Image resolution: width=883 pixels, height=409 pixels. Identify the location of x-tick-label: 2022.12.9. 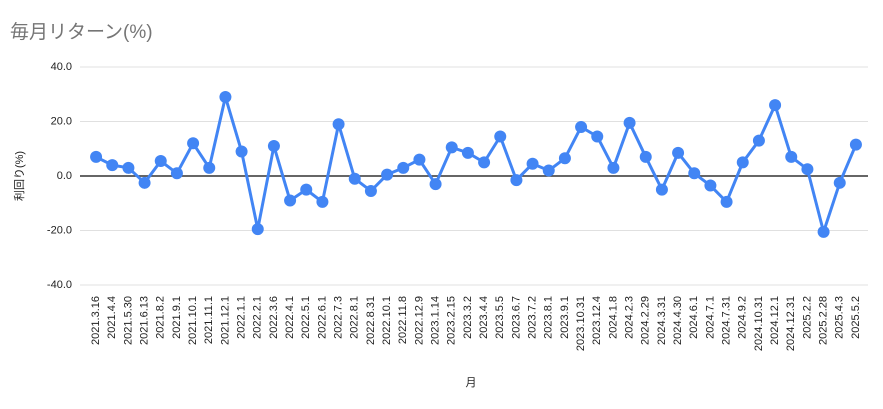
(419, 320).